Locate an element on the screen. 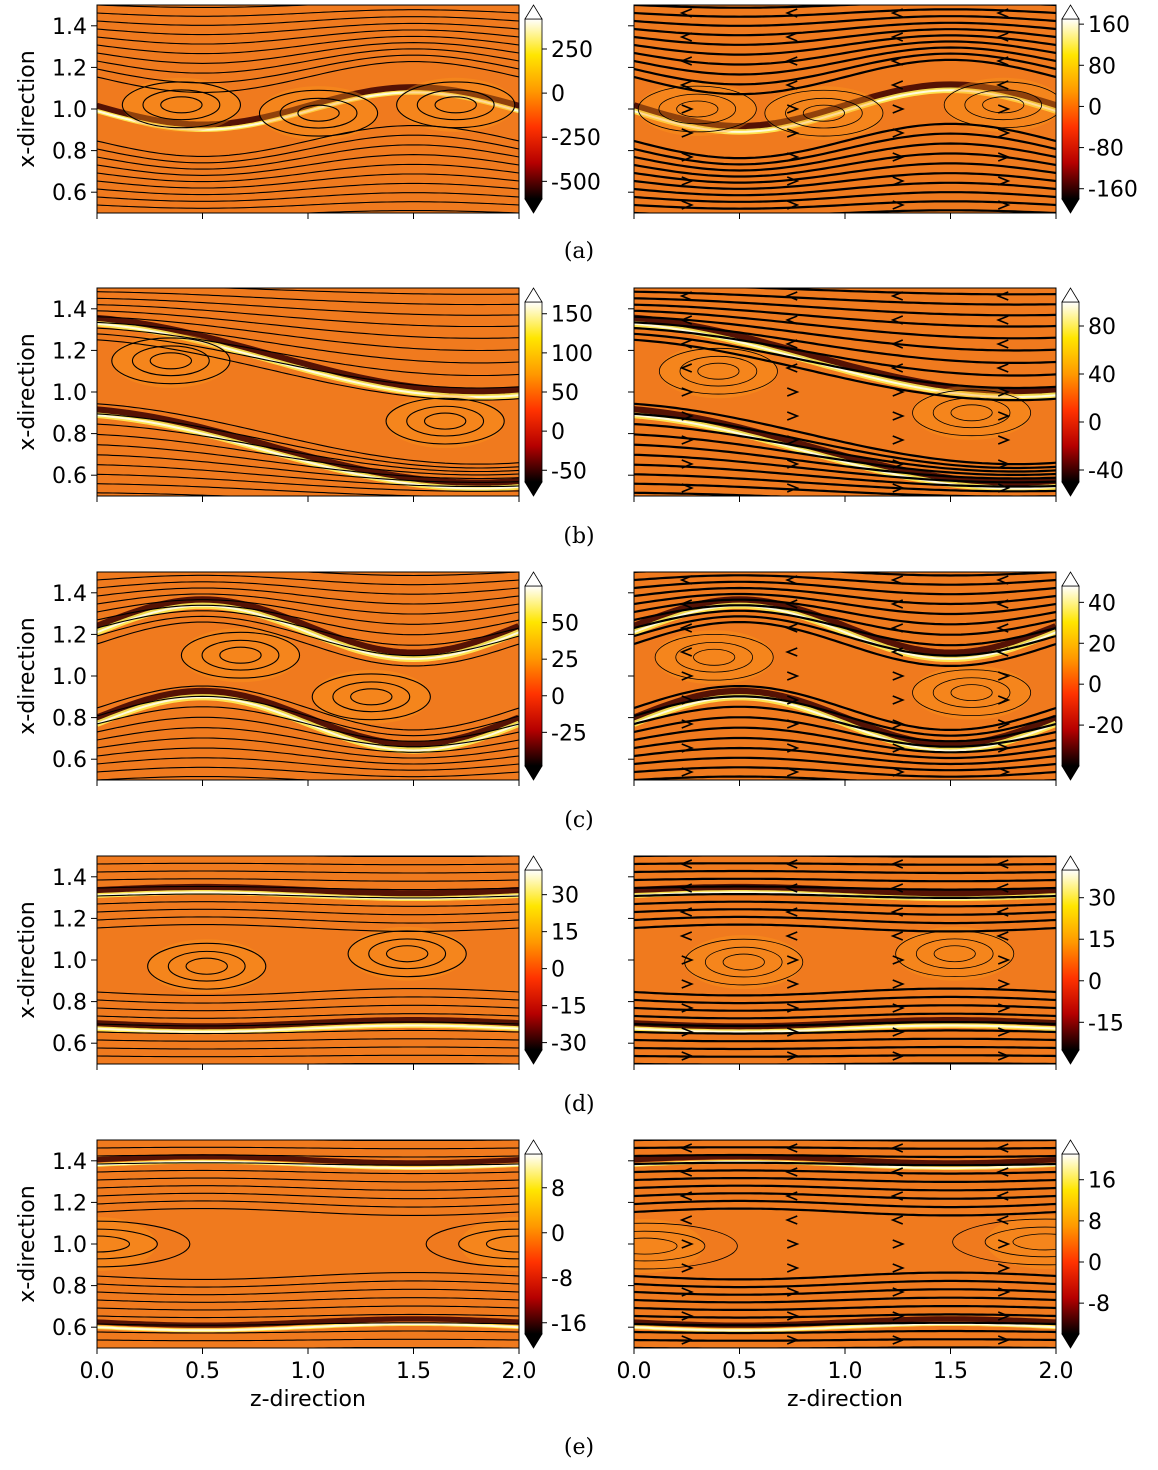  colorbar-tick-label: 40 is located at coordinates (1102, 375).